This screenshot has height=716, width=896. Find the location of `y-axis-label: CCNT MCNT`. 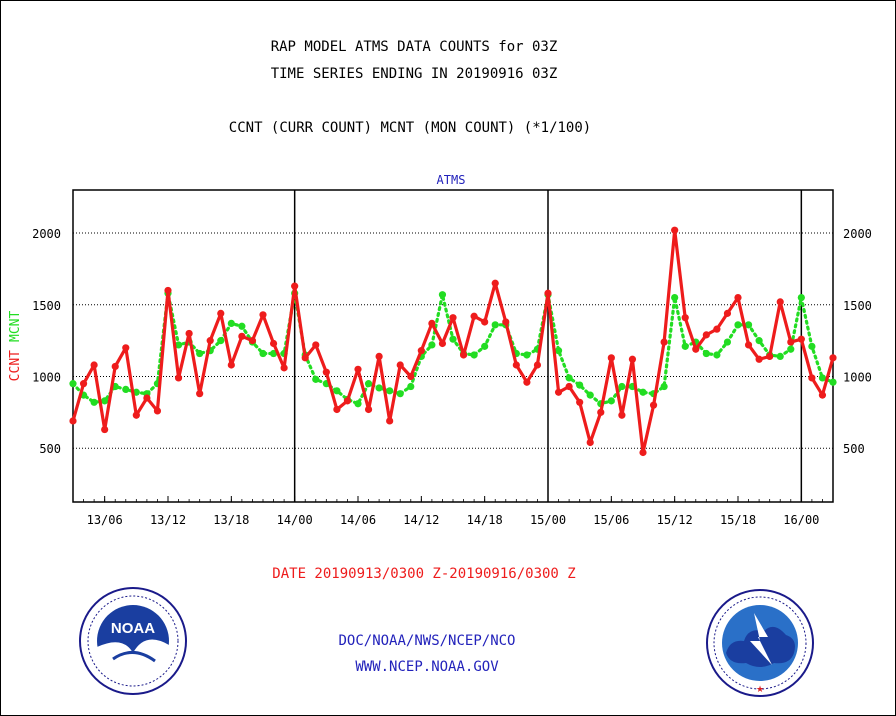

y-axis-label: CCNT MCNT is located at coordinates (15, 346).